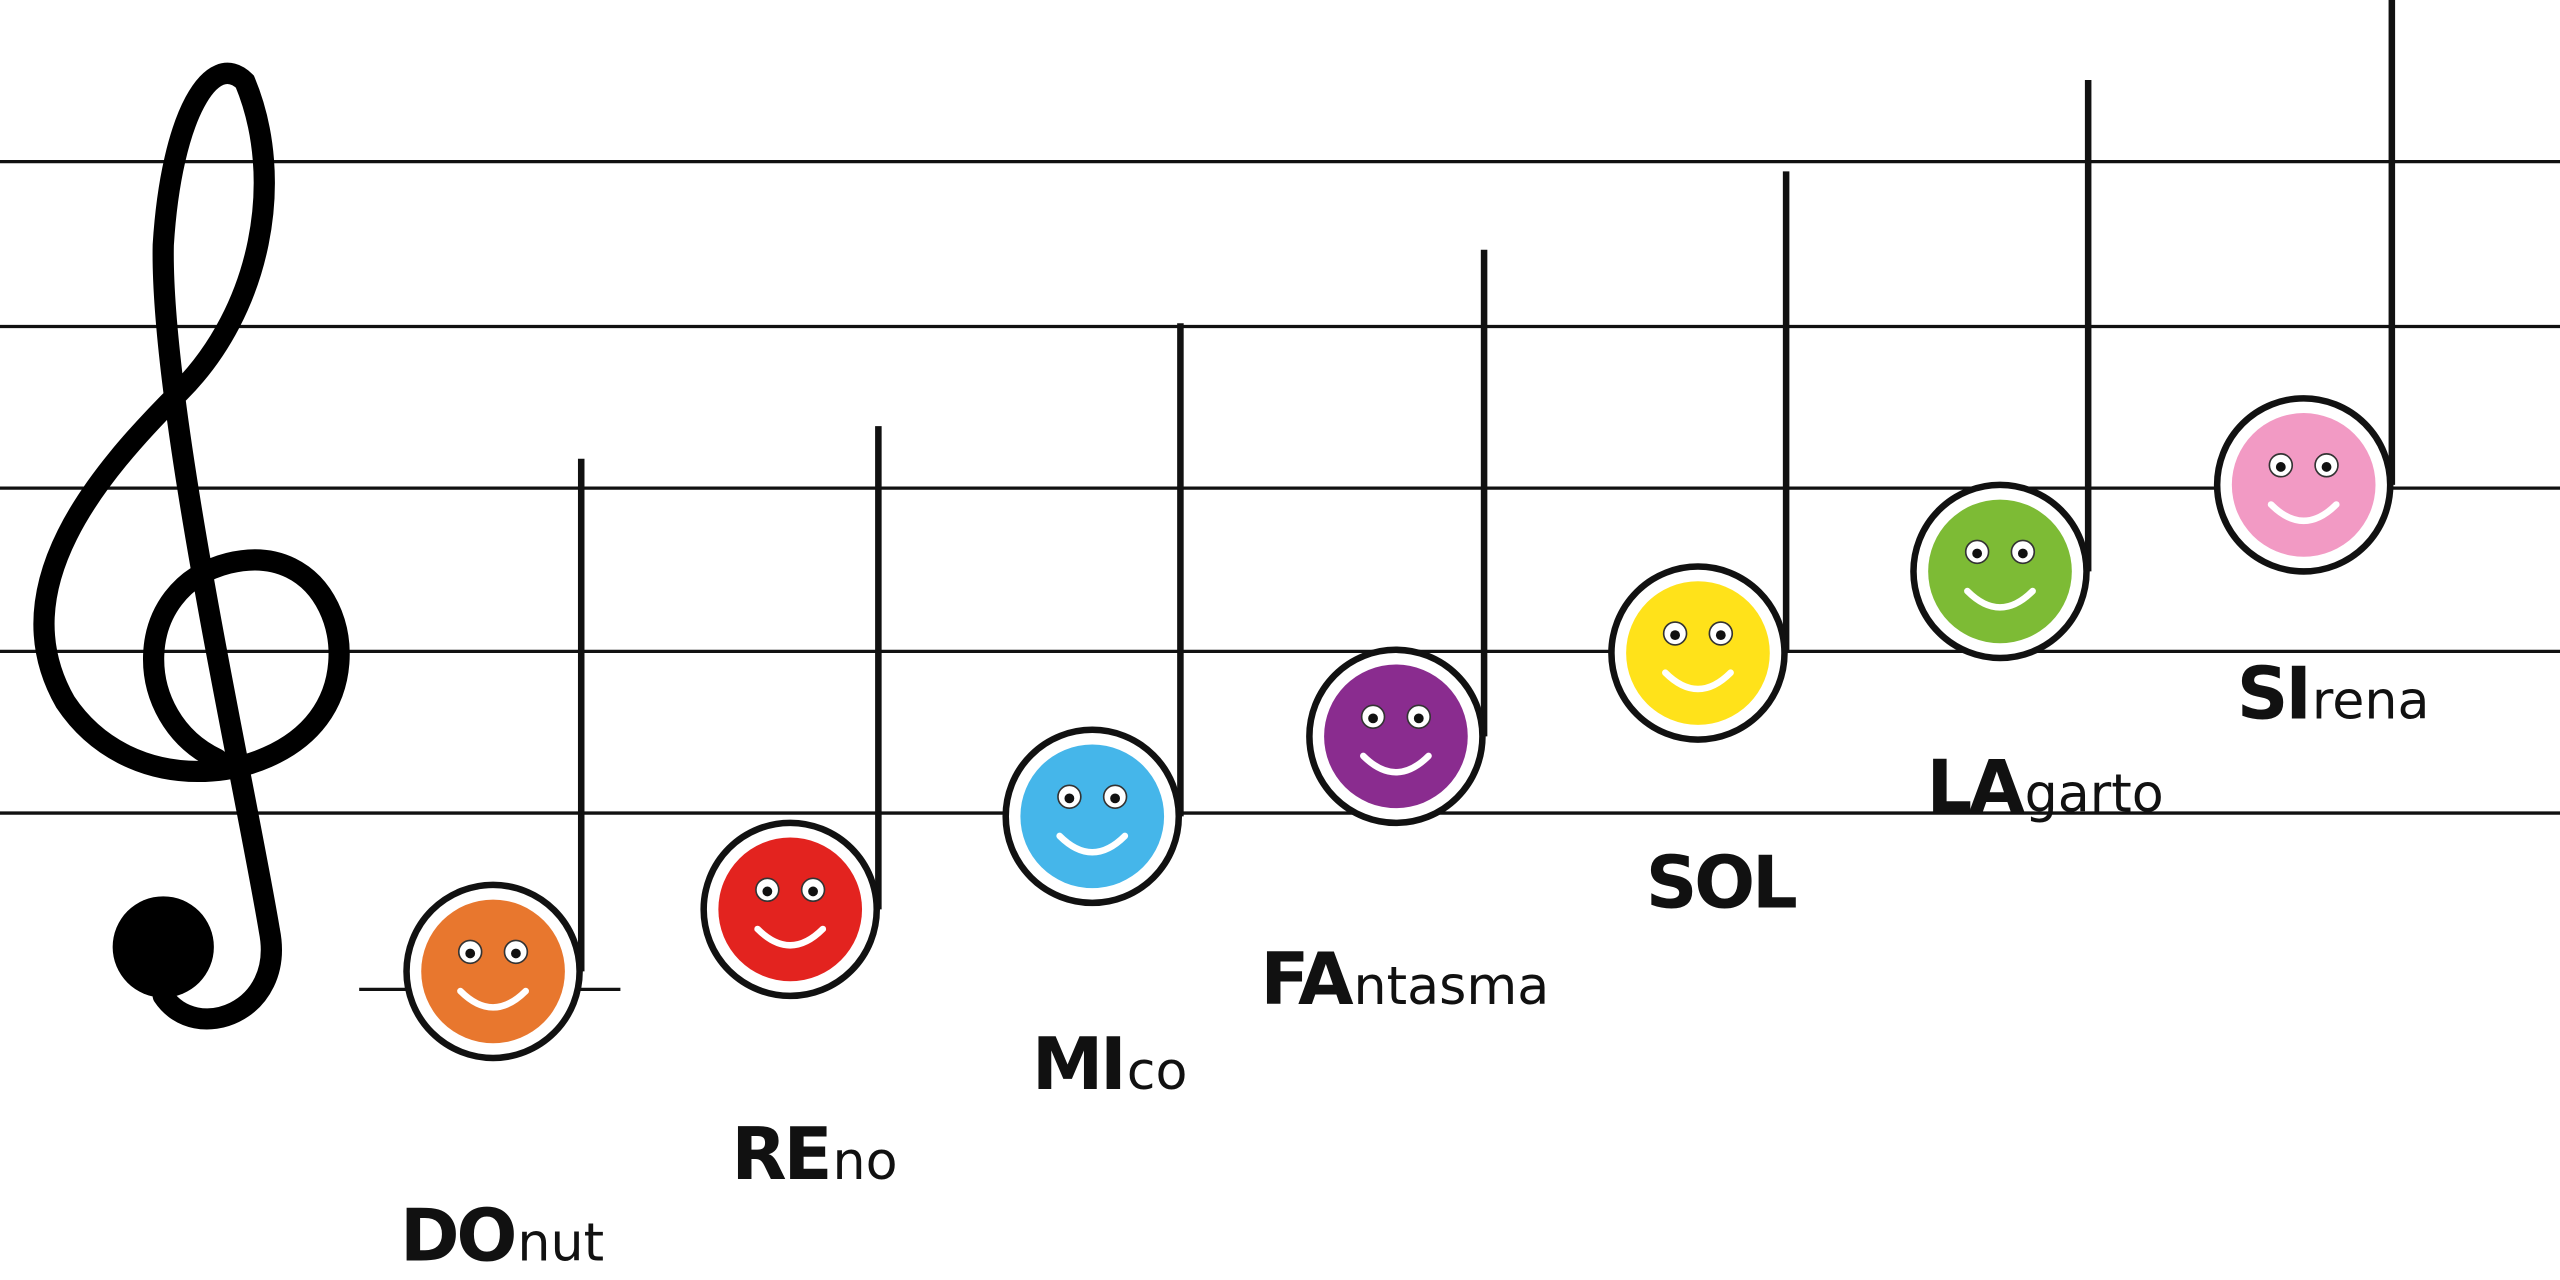 The height and width of the screenshot is (1280, 2560). I want to click on note-word-rest: ntasma, so click(1452, 987).